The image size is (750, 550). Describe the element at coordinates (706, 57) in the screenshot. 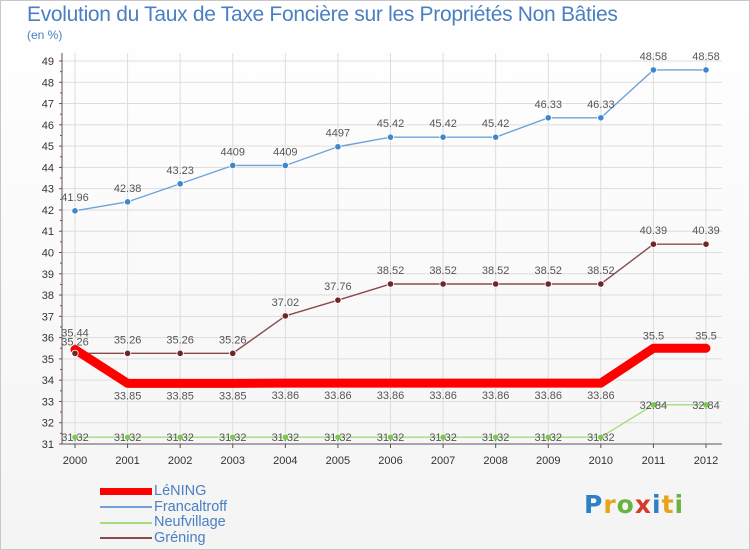

I see `series-2-label-2012: 48.58` at that location.